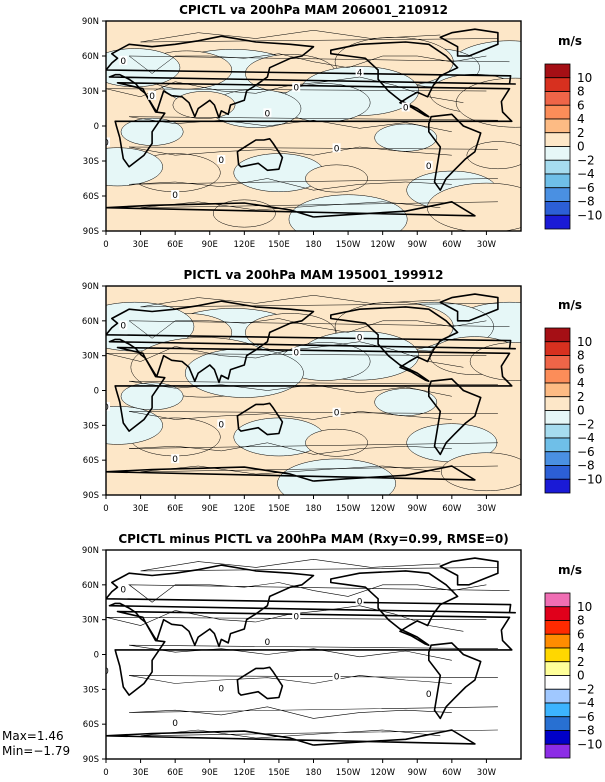 The image size is (605, 782). What do you see at coordinates (452, 245) in the screenshot?
I see `lon-tick-label: 60W` at bounding box center [452, 245].